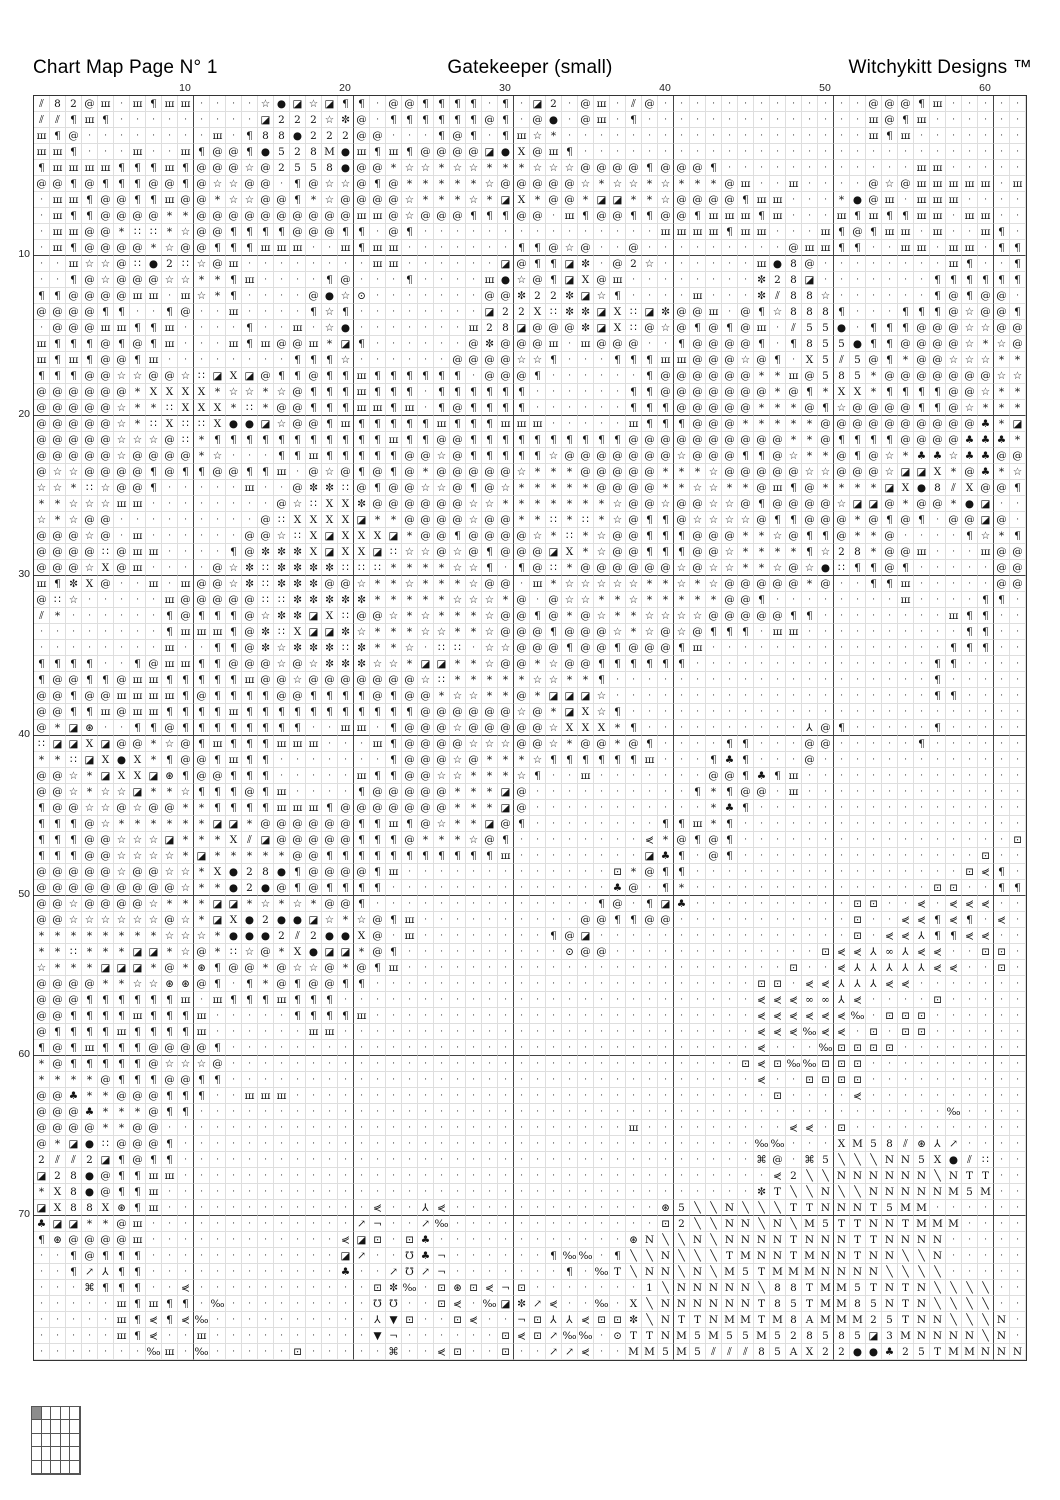 The height and width of the screenshot is (1500, 1060). What do you see at coordinates (810, 344) in the screenshot?
I see `stitch-cell: 8` at bounding box center [810, 344].